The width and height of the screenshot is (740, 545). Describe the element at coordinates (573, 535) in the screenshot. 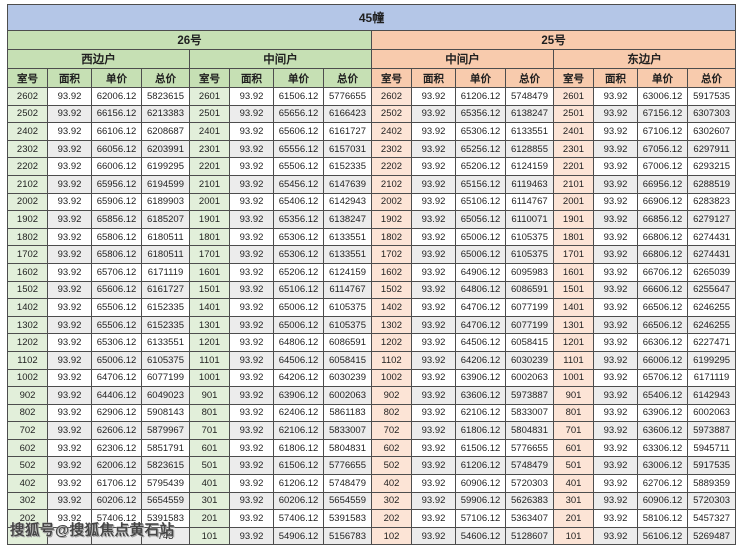

I see `room-cell: 101` at that location.